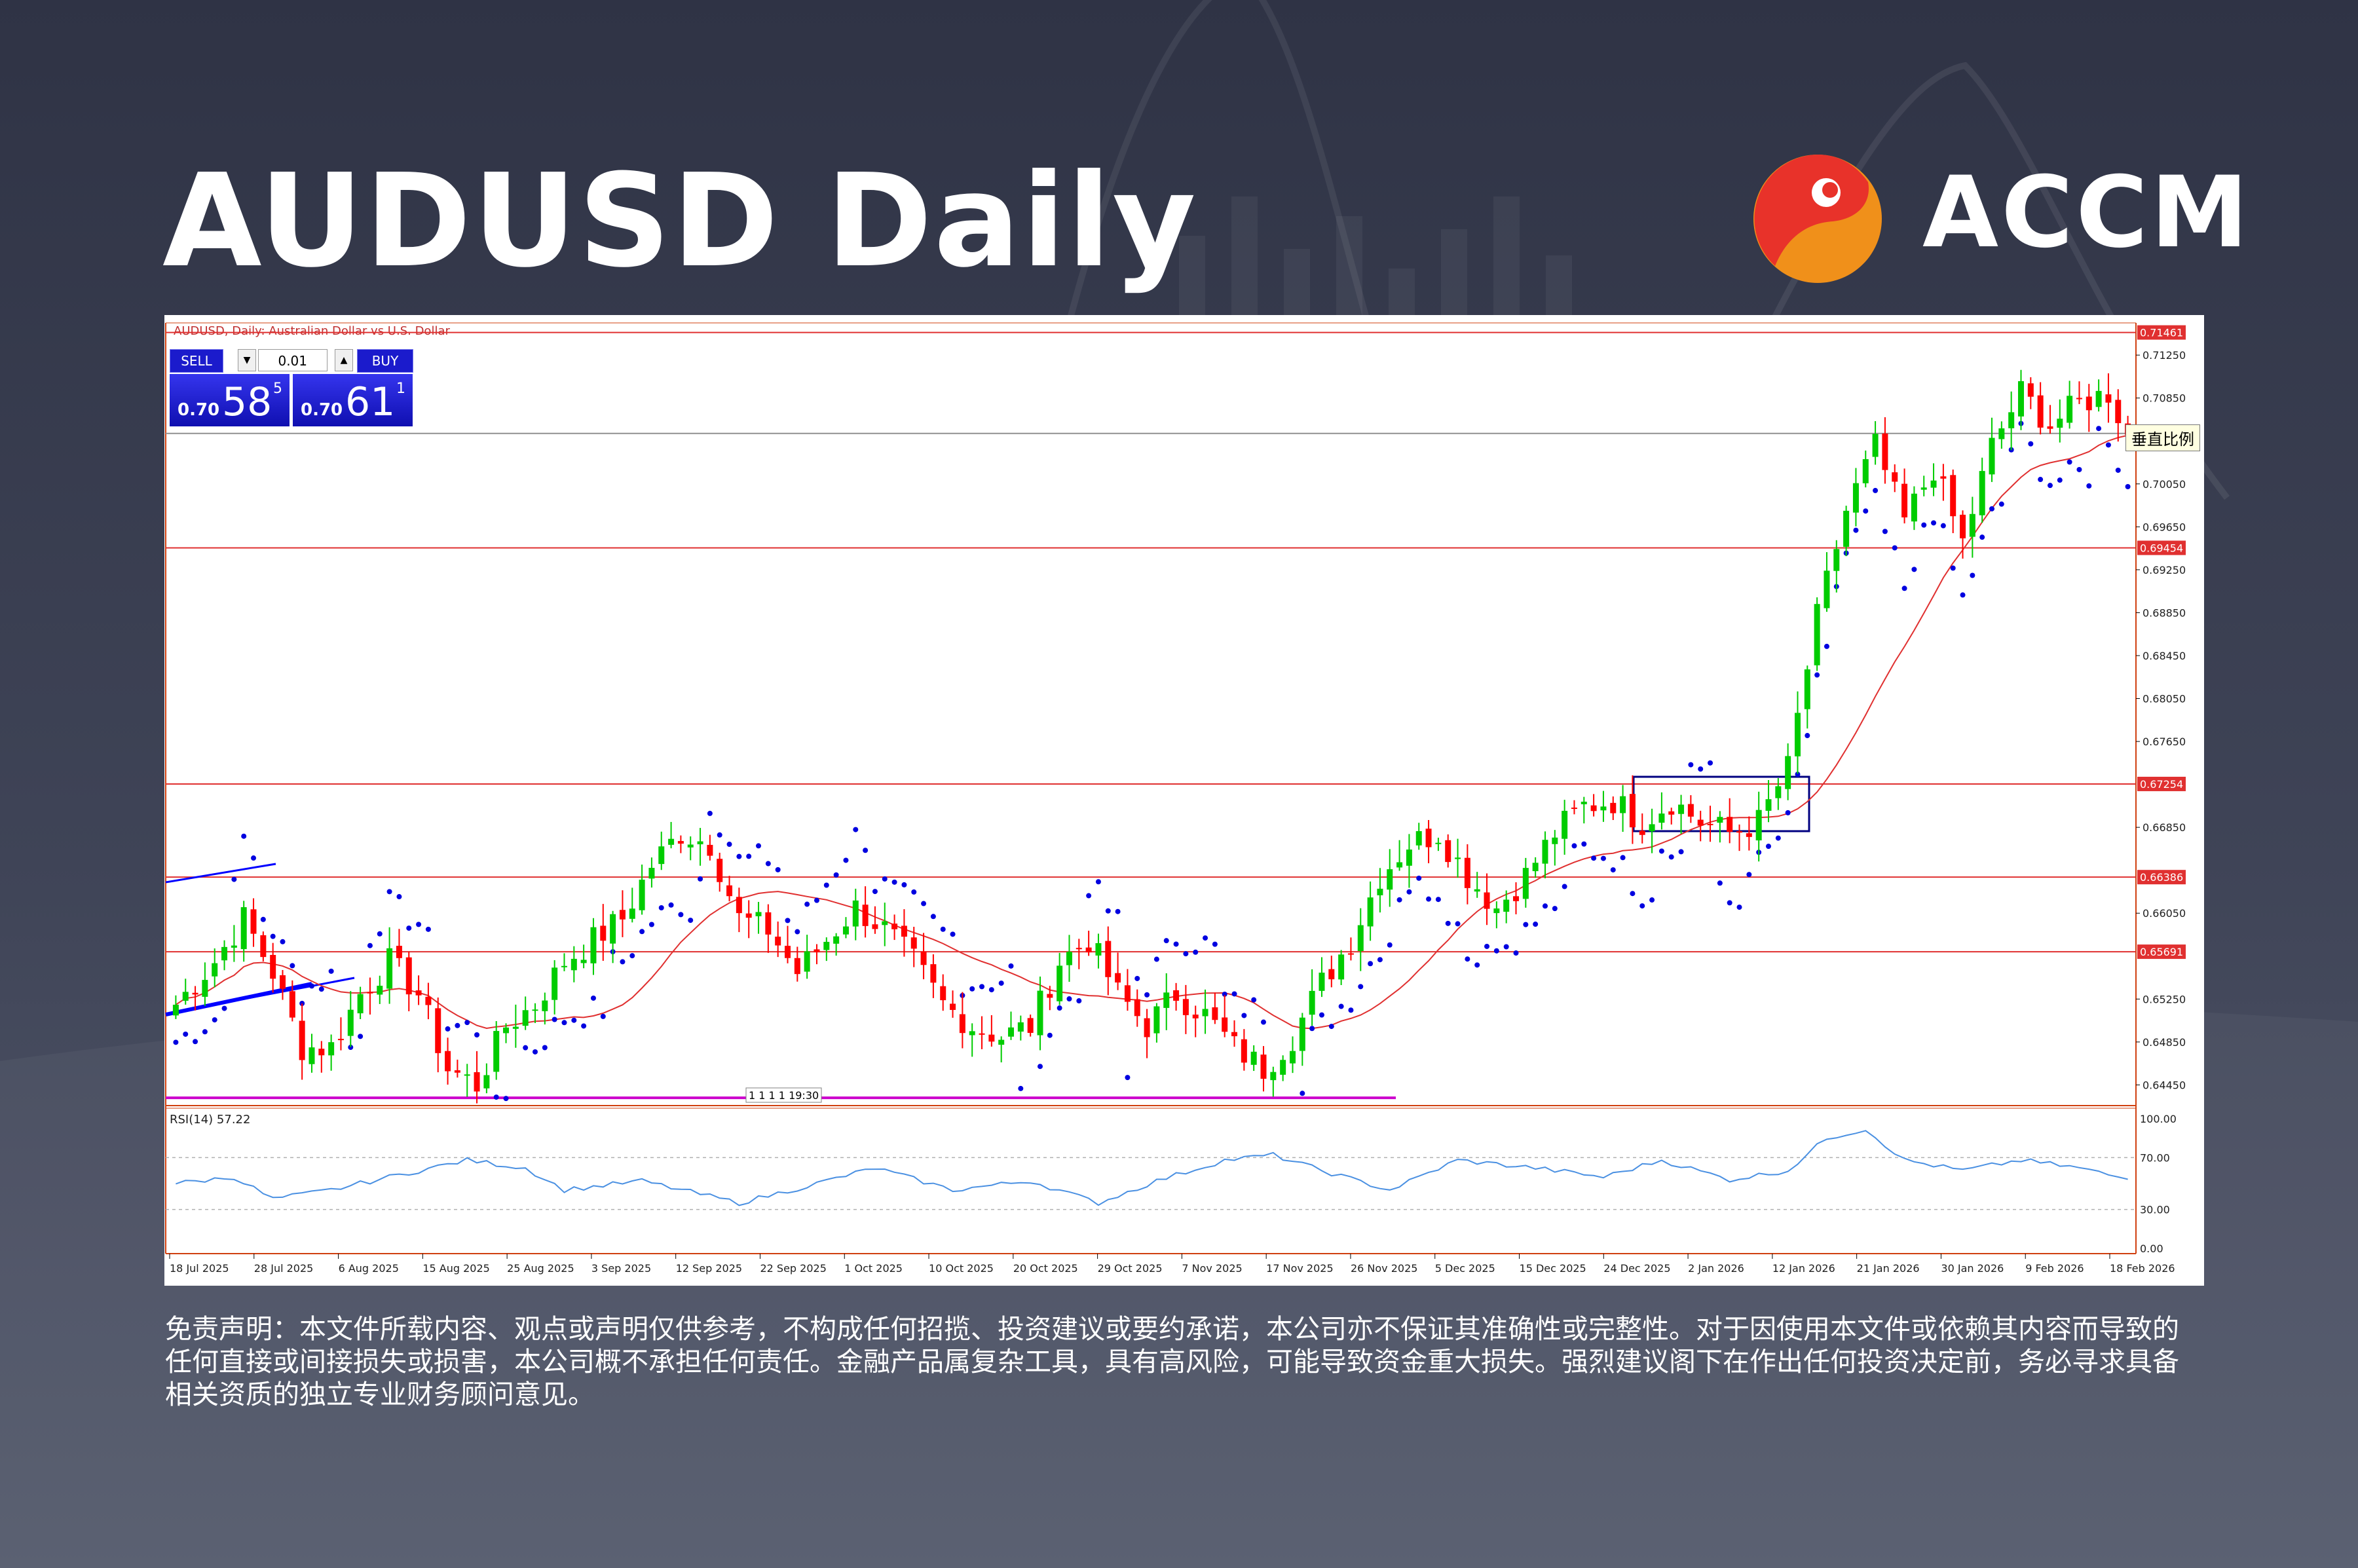  What do you see at coordinates (2163, 437) in the screenshot?
I see `scale-tooltip: 垂直比例` at bounding box center [2163, 437].